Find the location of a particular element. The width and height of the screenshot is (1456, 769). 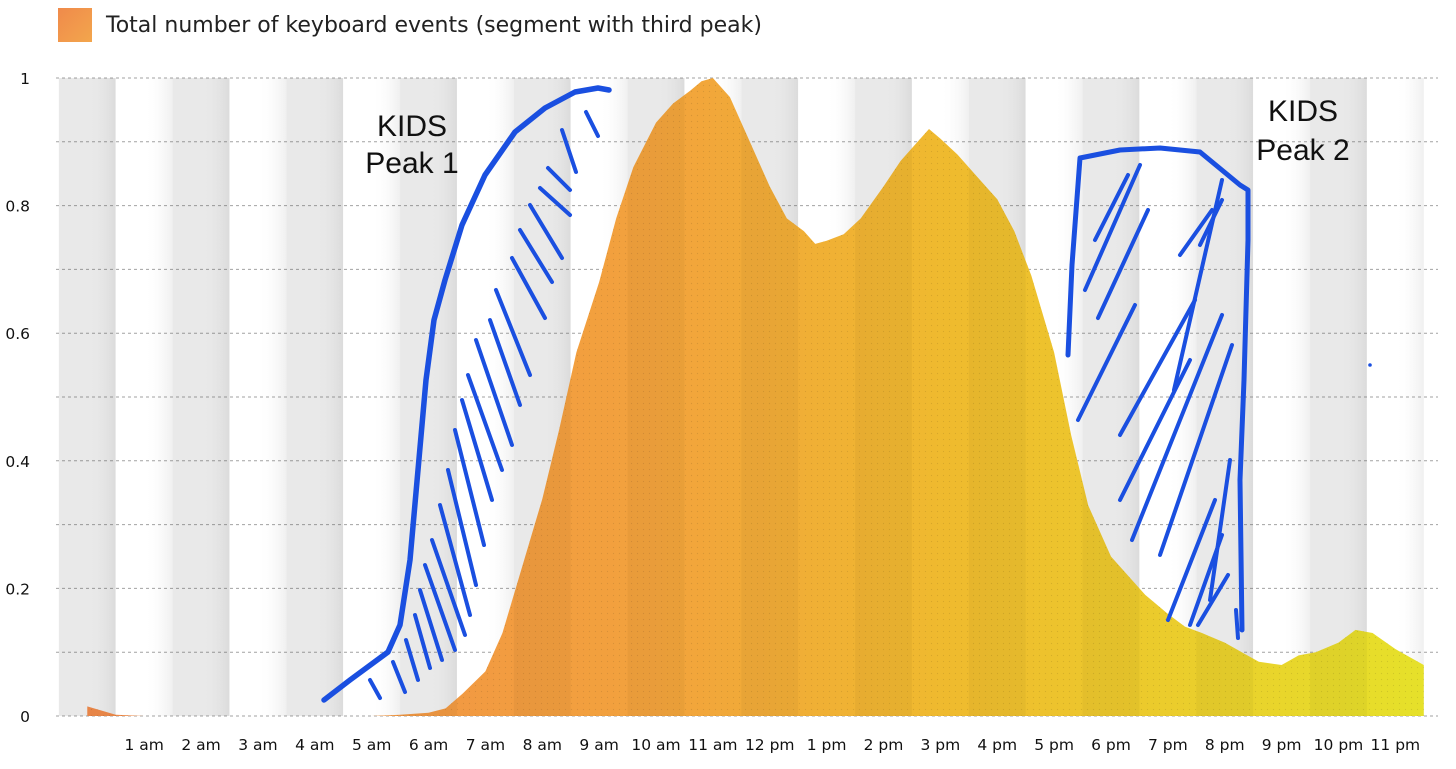

x-tick-label: 6 am is located at coordinates (428, 745).